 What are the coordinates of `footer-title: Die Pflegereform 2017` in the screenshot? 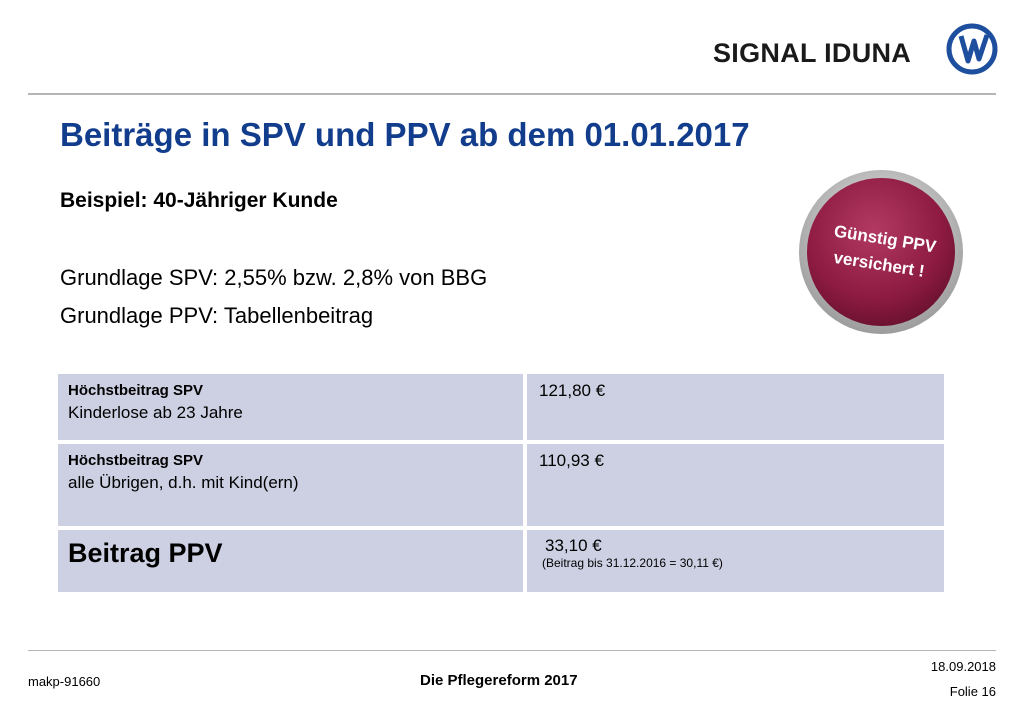 It's located at (499, 680).